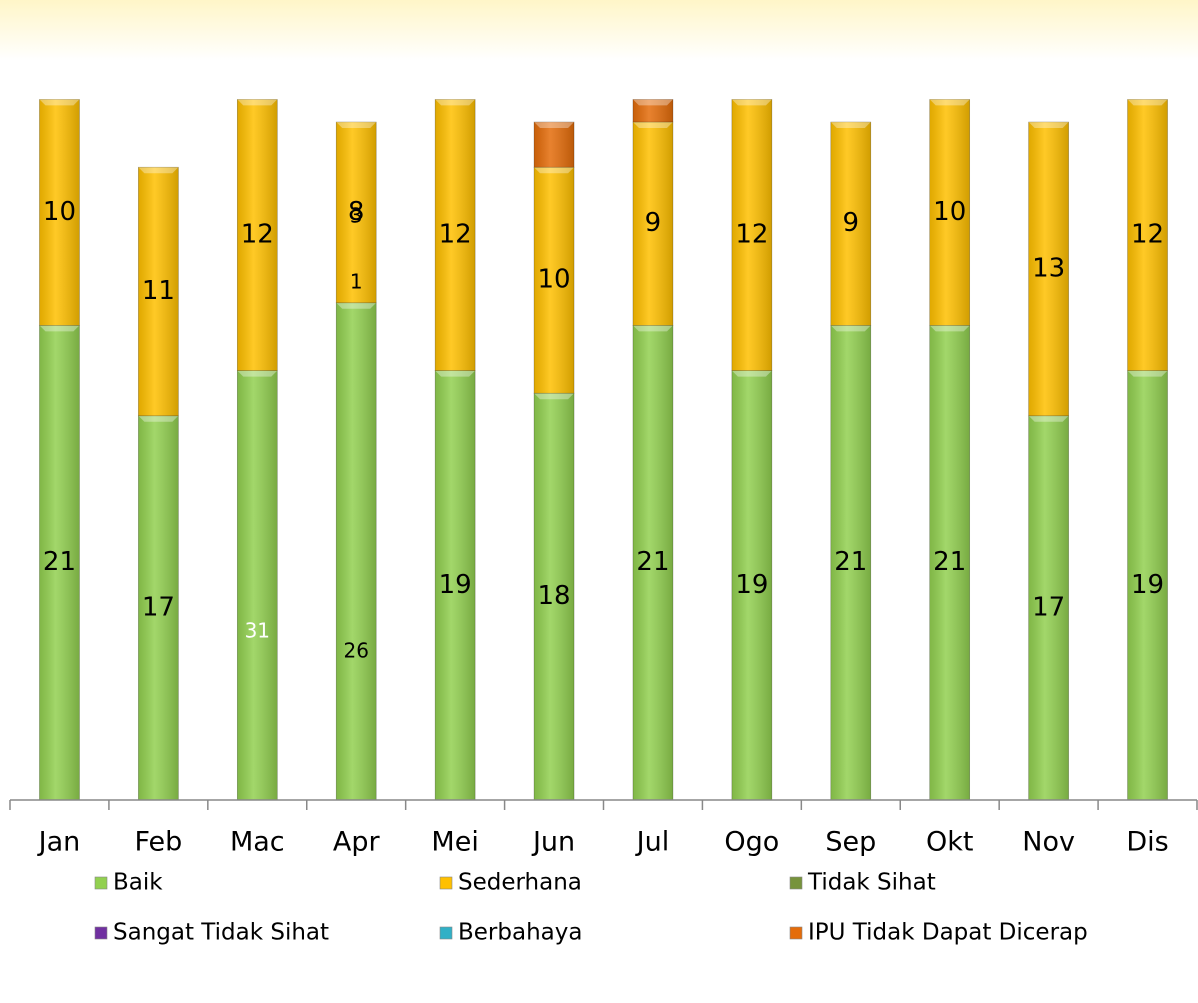 This screenshot has height=1003, width=1198. I want to click on legend-label: Tidak Sihat, so click(871, 883).